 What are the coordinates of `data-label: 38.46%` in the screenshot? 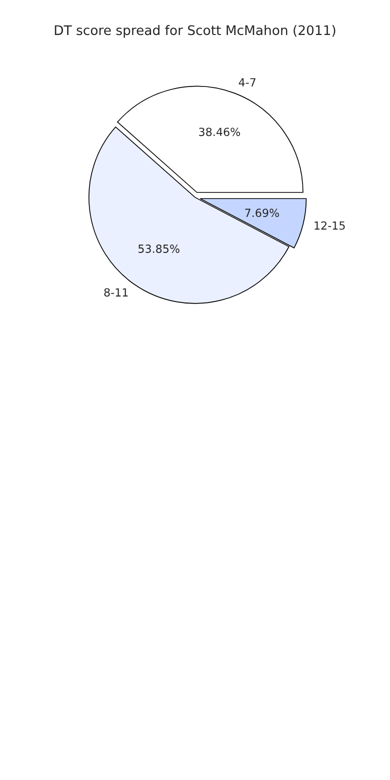 It's located at (219, 132).